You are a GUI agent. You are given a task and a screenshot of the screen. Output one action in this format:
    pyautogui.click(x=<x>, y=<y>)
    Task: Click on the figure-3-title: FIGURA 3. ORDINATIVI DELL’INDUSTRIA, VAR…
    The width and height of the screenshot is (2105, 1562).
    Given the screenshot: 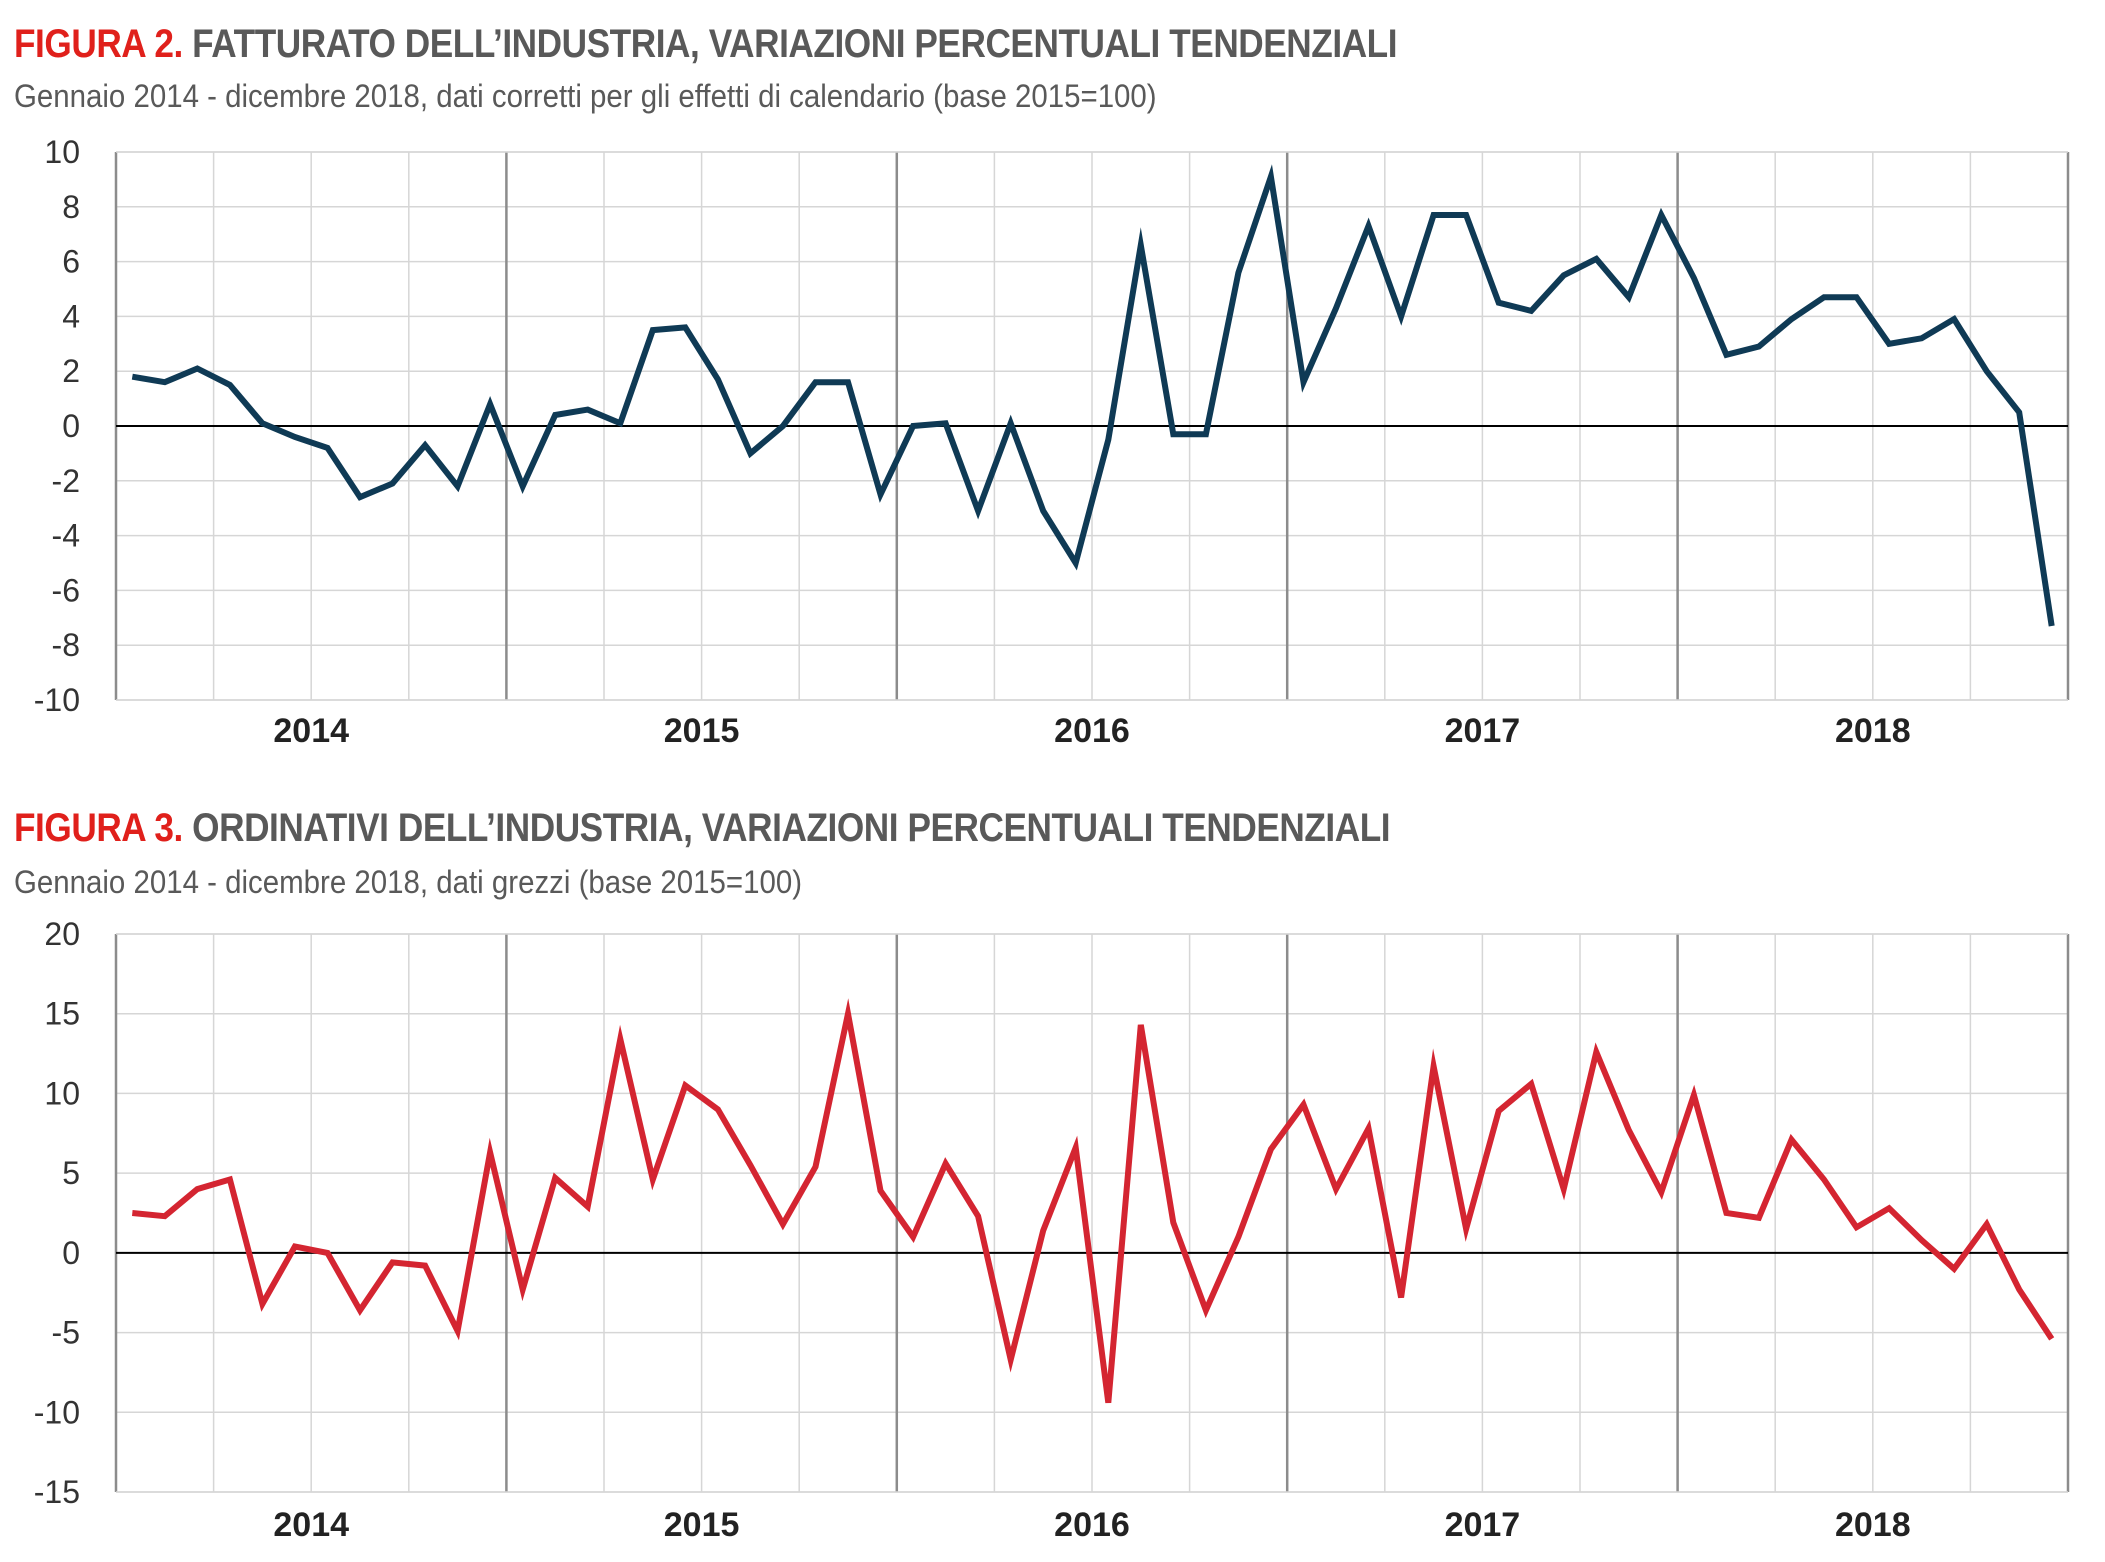 What is the action you would take?
    pyautogui.click(x=702, y=828)
    